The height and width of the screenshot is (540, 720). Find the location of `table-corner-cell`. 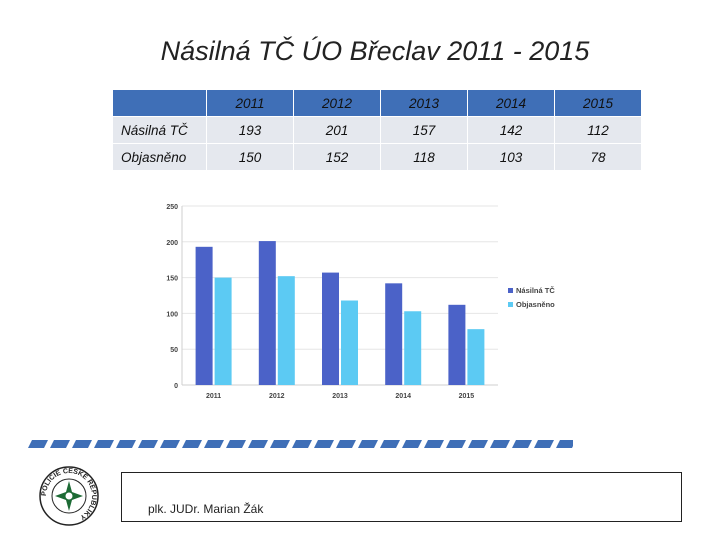

table-corner-cell is located at coordinates (159, 103).